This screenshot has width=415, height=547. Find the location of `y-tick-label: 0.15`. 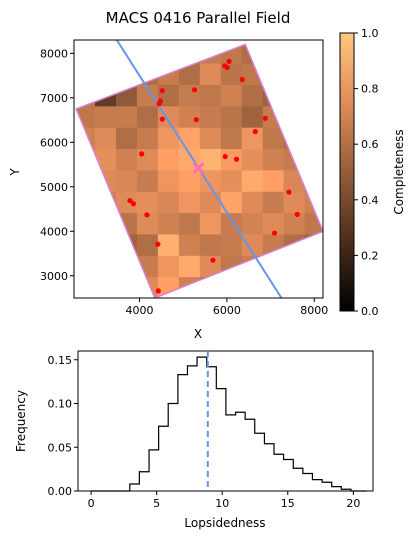

y-tick-label: 0.15 is located at coordinates (60, 360).